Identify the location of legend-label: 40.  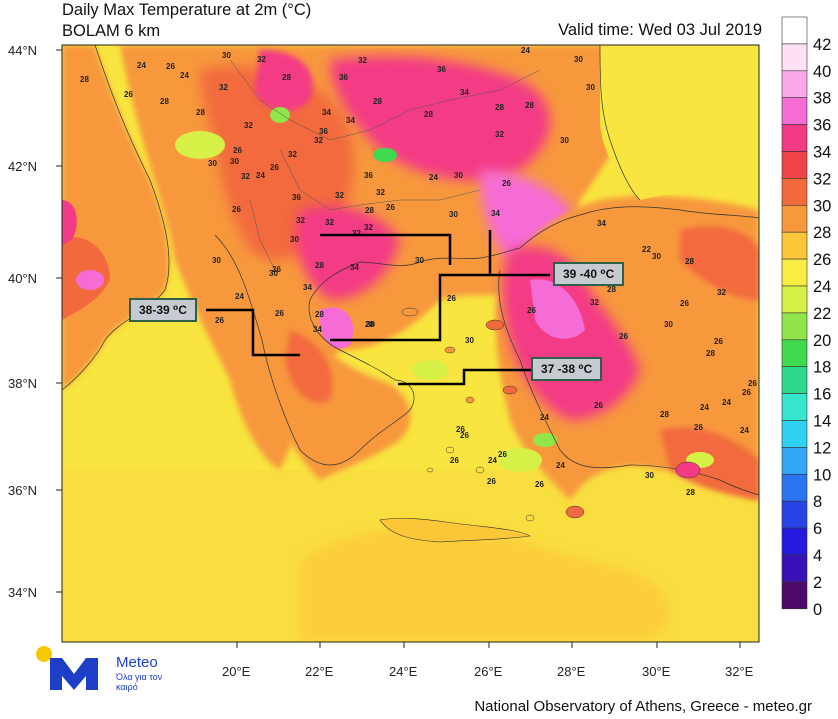
(822, 72).